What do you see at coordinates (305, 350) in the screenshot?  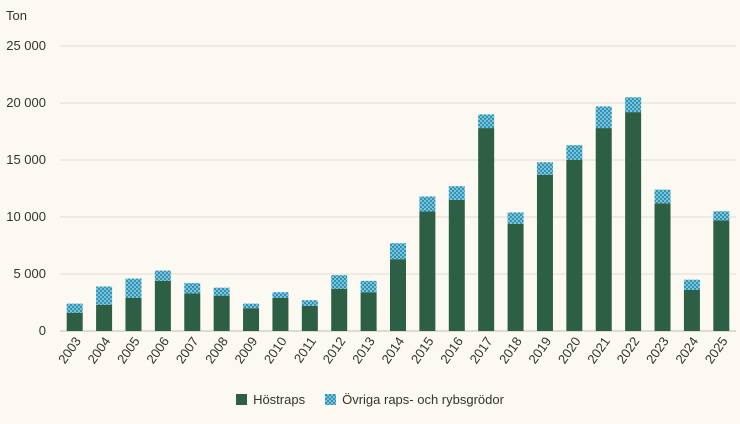 I see `x-tick-label: 2011` at bounding box center [305, 350].